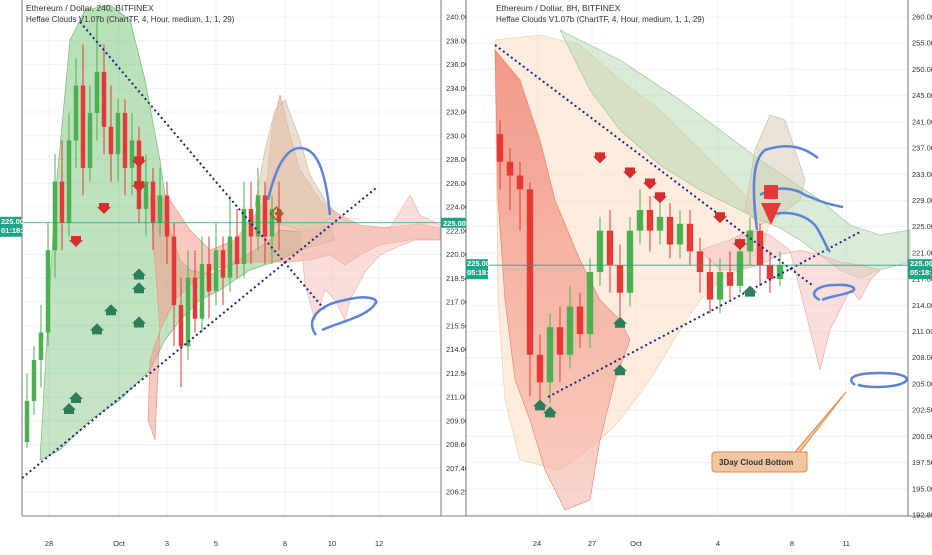  What do you see at coordinates (457, 64) in the screenshot?
I see `y-tick-label-left: 236.00` at bounding box center [457, 64].